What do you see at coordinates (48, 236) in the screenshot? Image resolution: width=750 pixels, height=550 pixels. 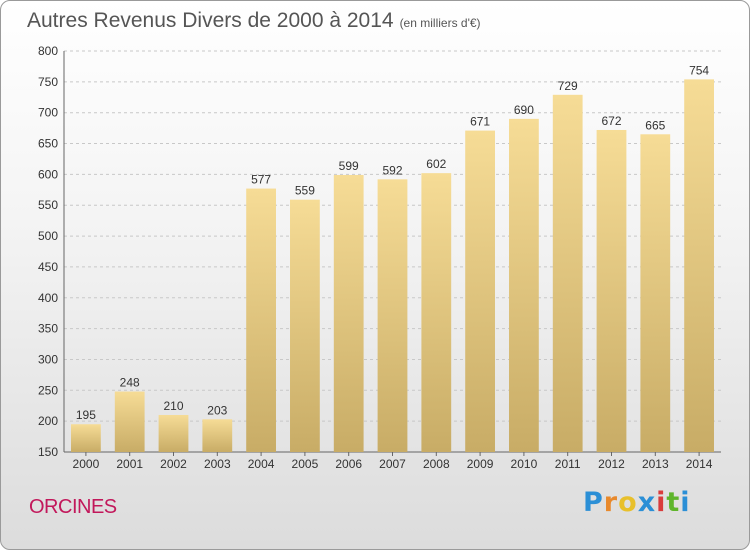 I see `y-tick-label: 500` at bounding box center [48, 236].